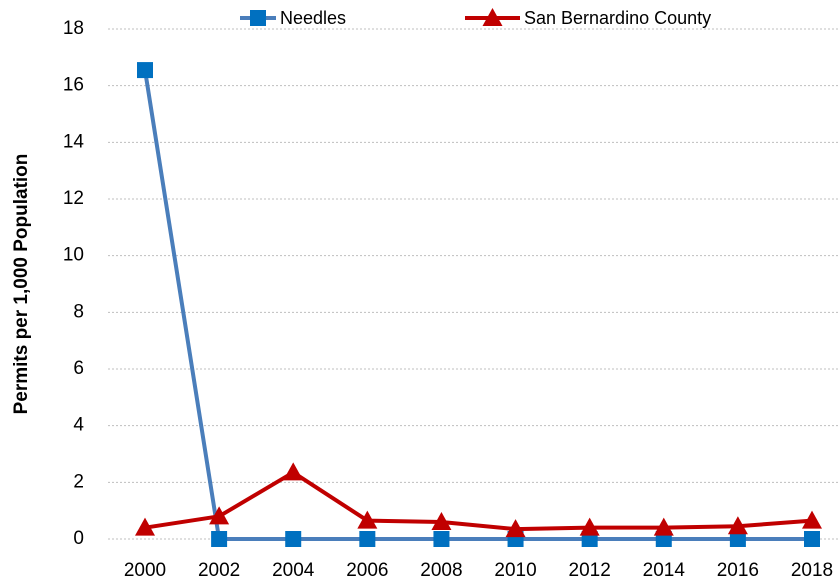  What do you see at coordinates (73, 198) in the screenshot?
I see `y-tick-label: 12` at bounding box center [73, 198].